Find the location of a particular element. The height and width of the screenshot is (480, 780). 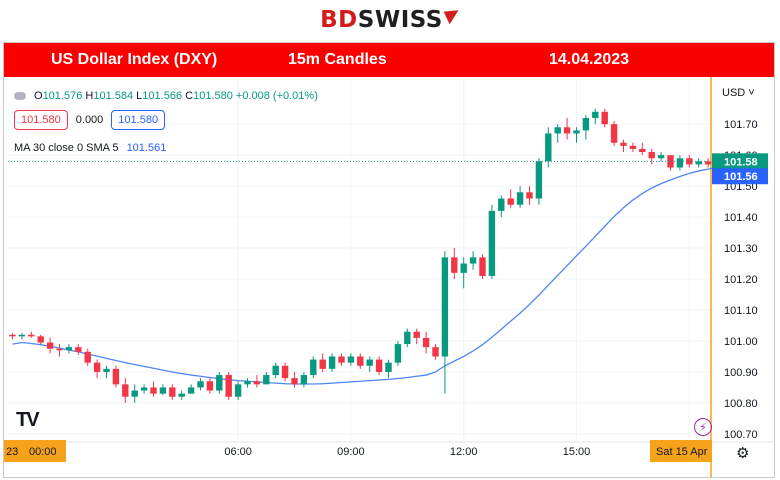

change-value: +0.008 (+0.01%) is located at coordinates (276, 96).